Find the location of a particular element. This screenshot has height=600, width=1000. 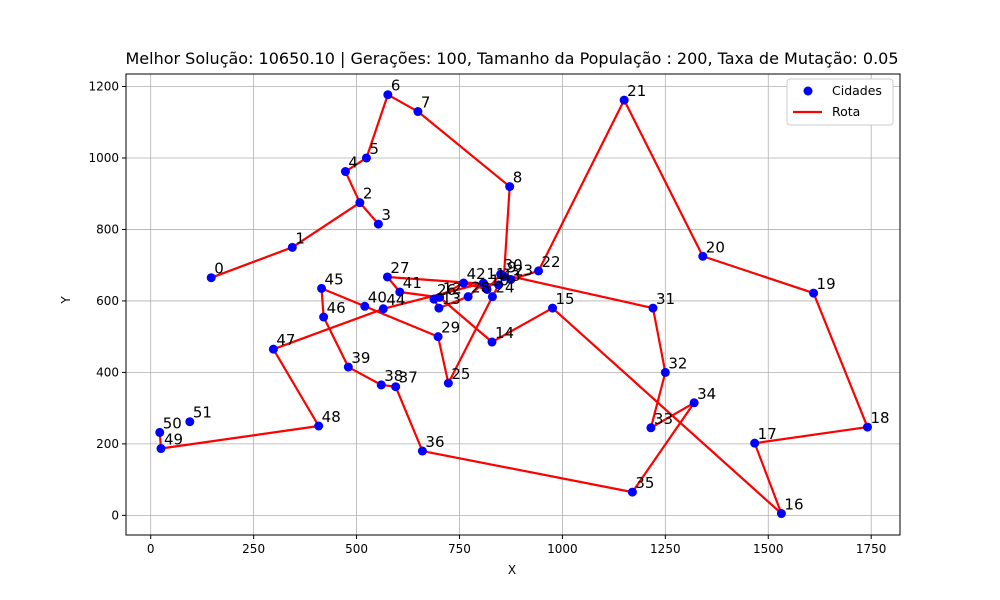

x-tick-label: 1750 is located at coordinates (871, 549).